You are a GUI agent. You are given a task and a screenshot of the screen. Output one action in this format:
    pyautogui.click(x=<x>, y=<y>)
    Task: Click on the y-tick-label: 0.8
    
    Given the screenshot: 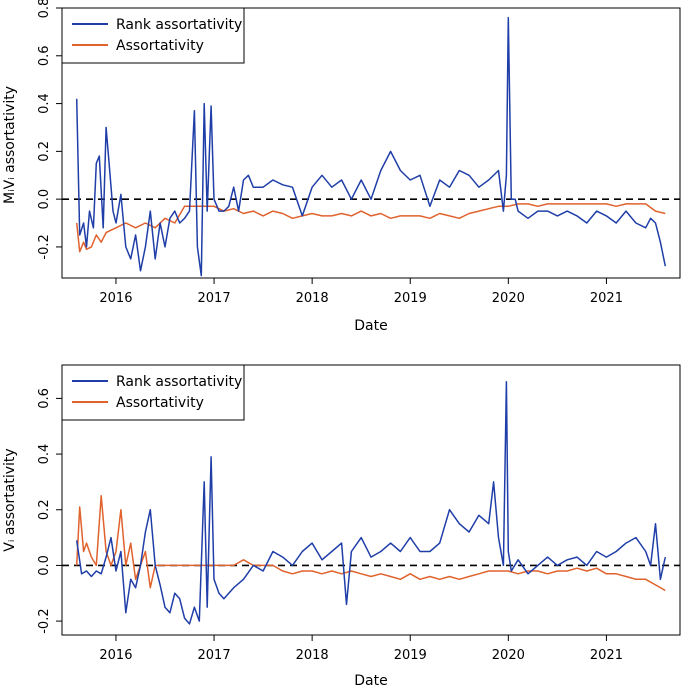 What is the action you would take?
    pyautogui.click(x=44, y=9)
    